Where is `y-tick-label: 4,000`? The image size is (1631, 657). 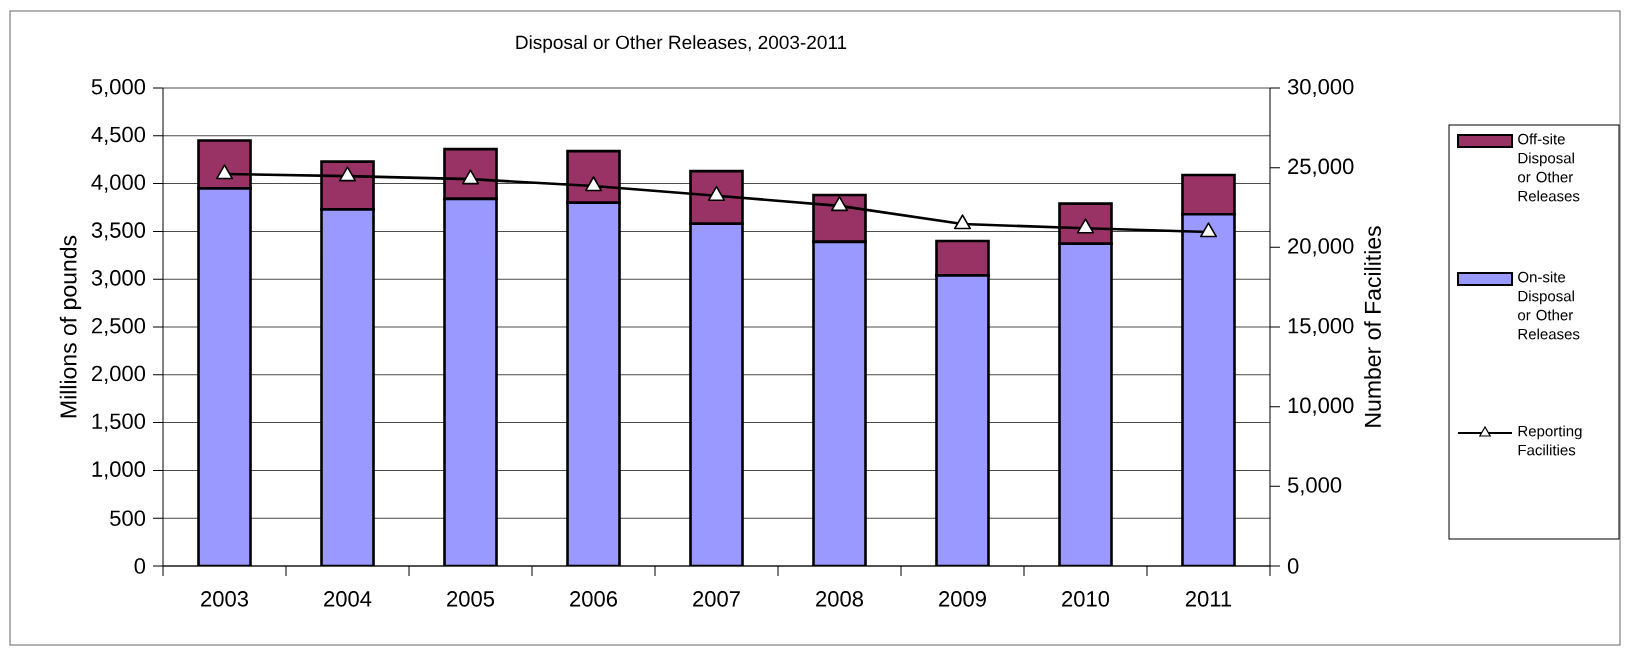 y-tick-label: 4,000 is located at coordinates (118, 183).